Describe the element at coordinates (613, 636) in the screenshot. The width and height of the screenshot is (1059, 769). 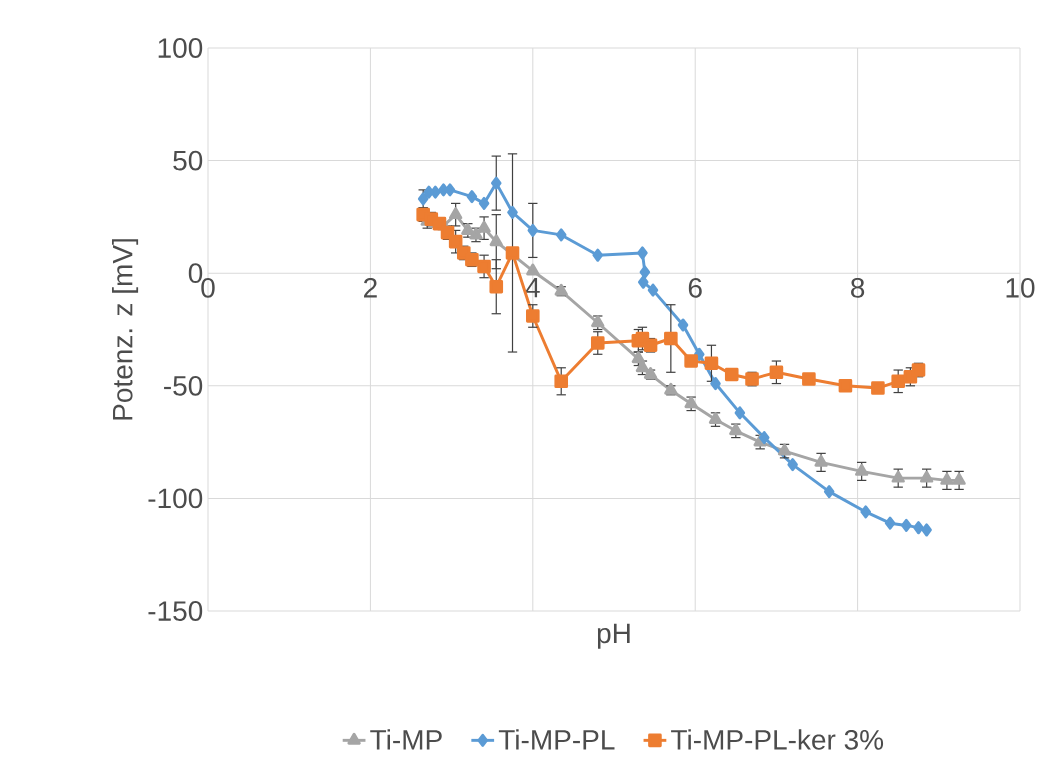
I see `x-axis-title: pH` at that location.